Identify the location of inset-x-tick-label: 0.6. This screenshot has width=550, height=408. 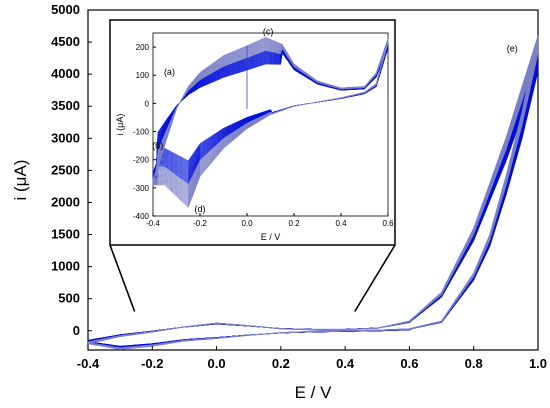
(388, 223).